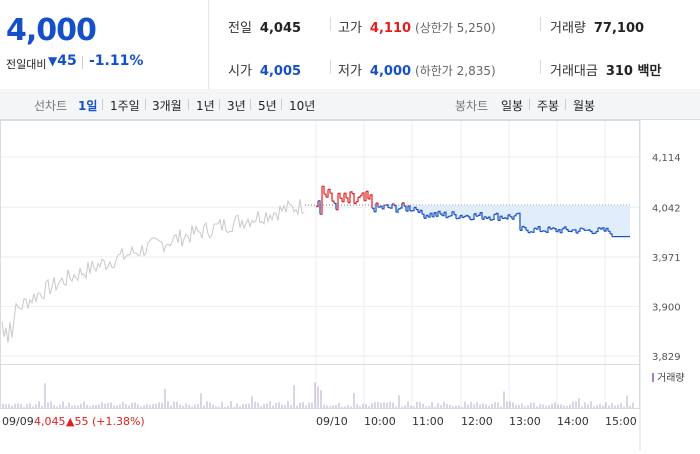 The height and width of the screenshot is (454, 700). Describe the element at coordinates (671, 378) in the screenshot. I see `volume-legend: 거래량` at that location.